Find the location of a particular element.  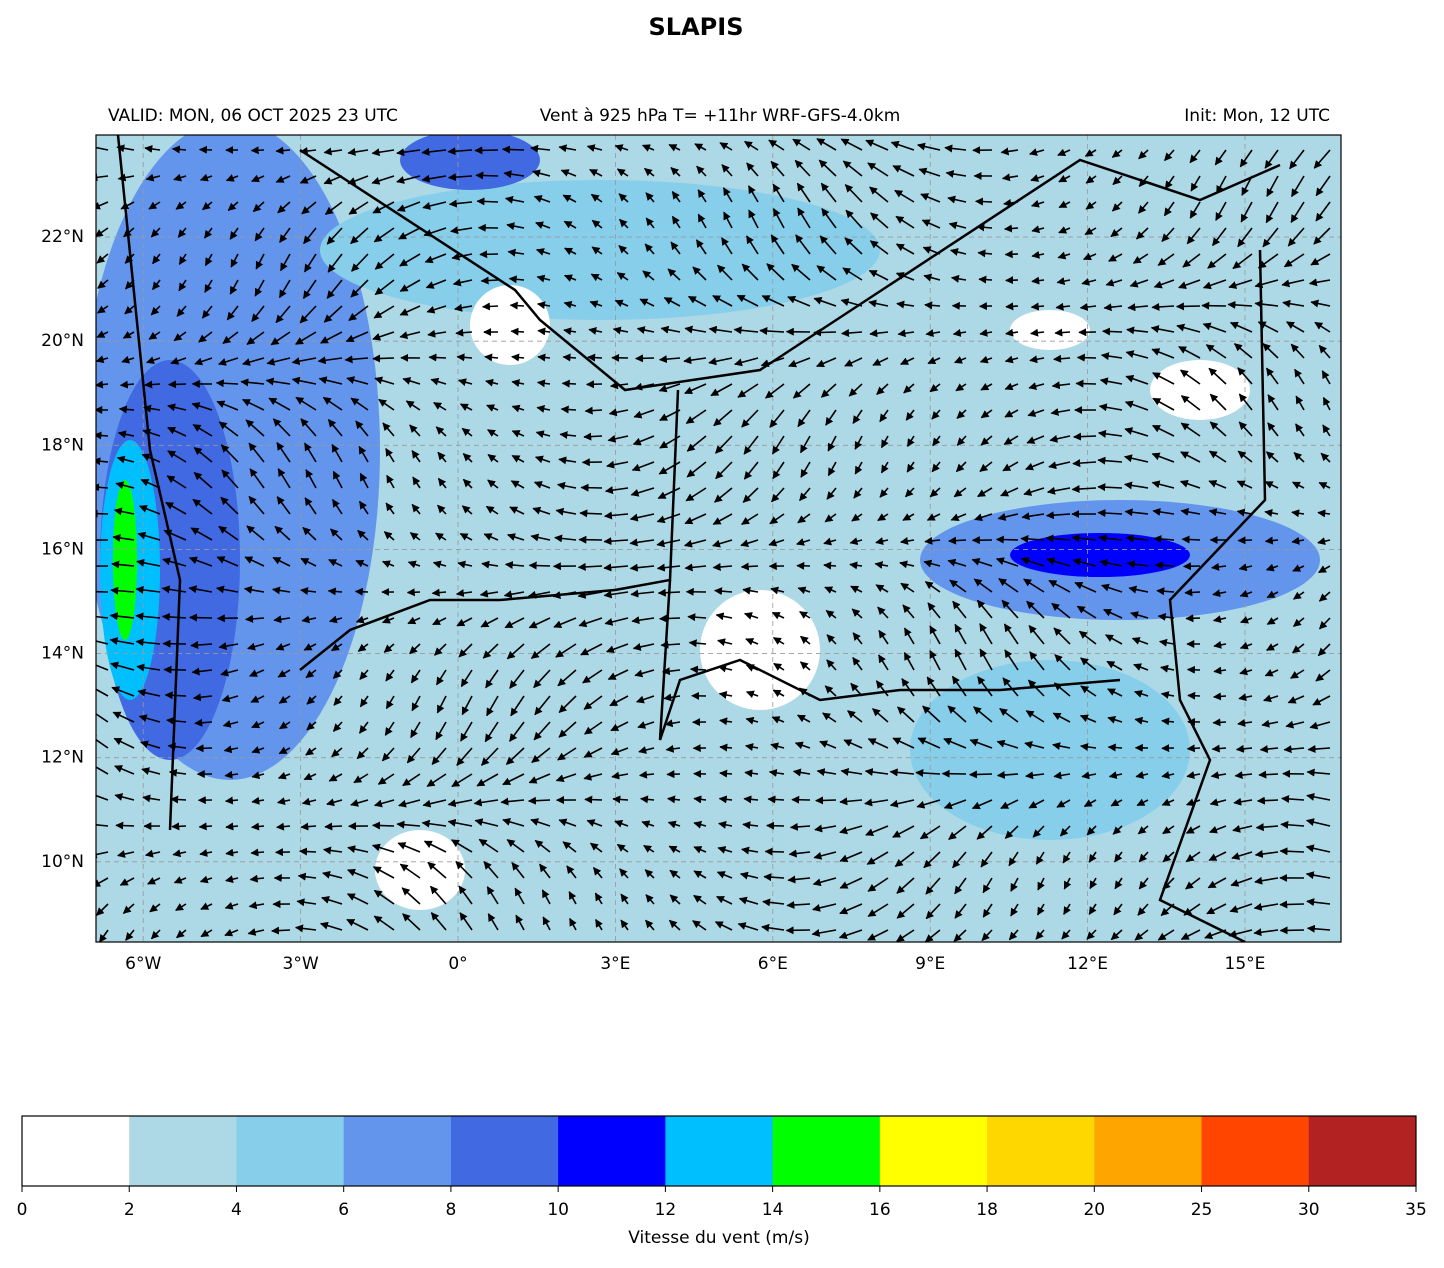

y-tick-label: 10°N is located at coordinates (62, 862).